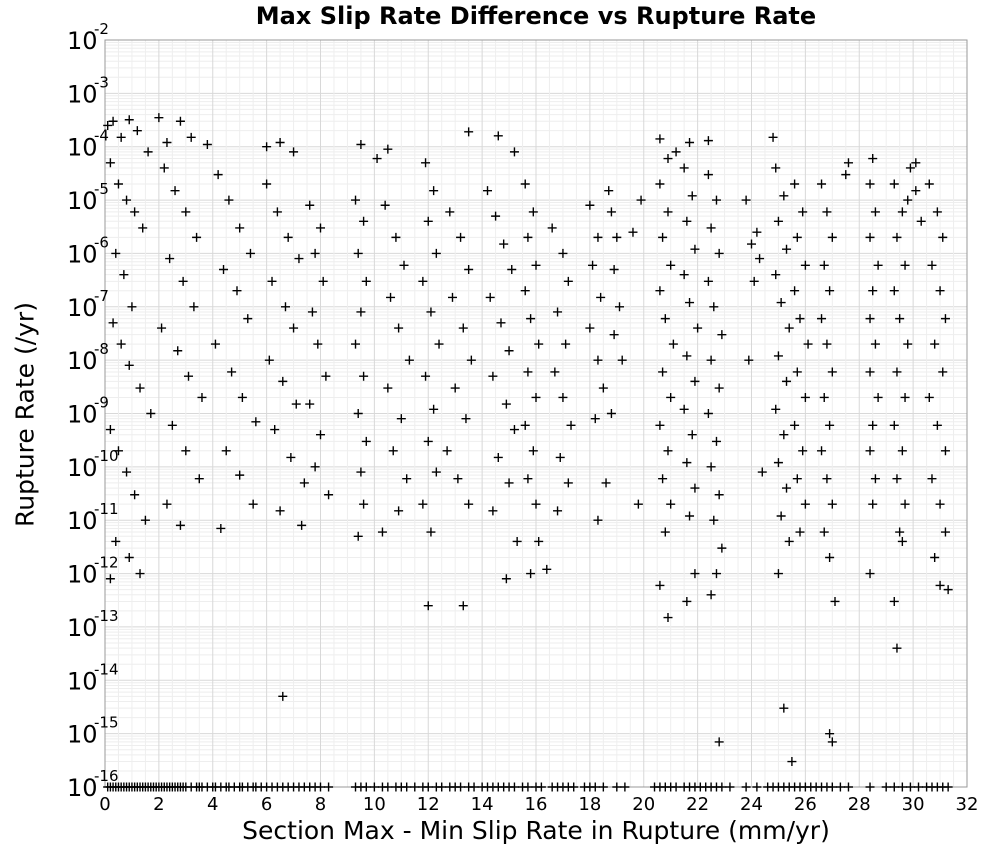  Describe the element at coordinates (88, 197) in the screenshot. I see `y-tick-label: 10⁻⁵` at that location.